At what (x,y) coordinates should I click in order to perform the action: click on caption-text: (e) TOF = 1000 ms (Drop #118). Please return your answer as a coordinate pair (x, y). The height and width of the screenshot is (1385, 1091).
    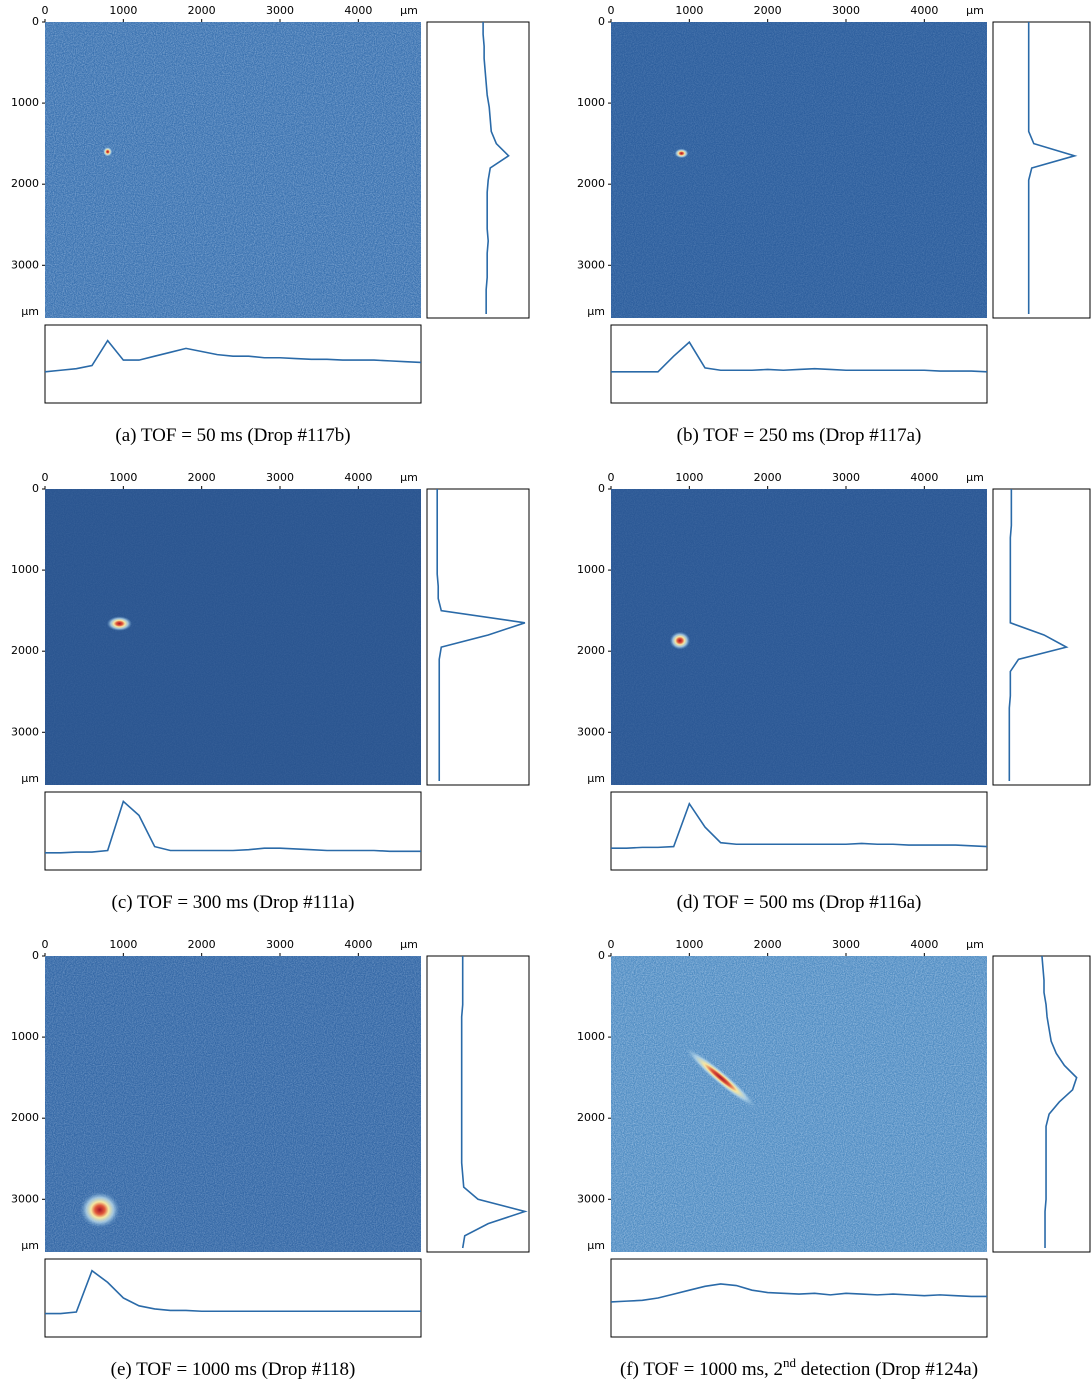
    Looking at the image, I should click on (233, 1369).